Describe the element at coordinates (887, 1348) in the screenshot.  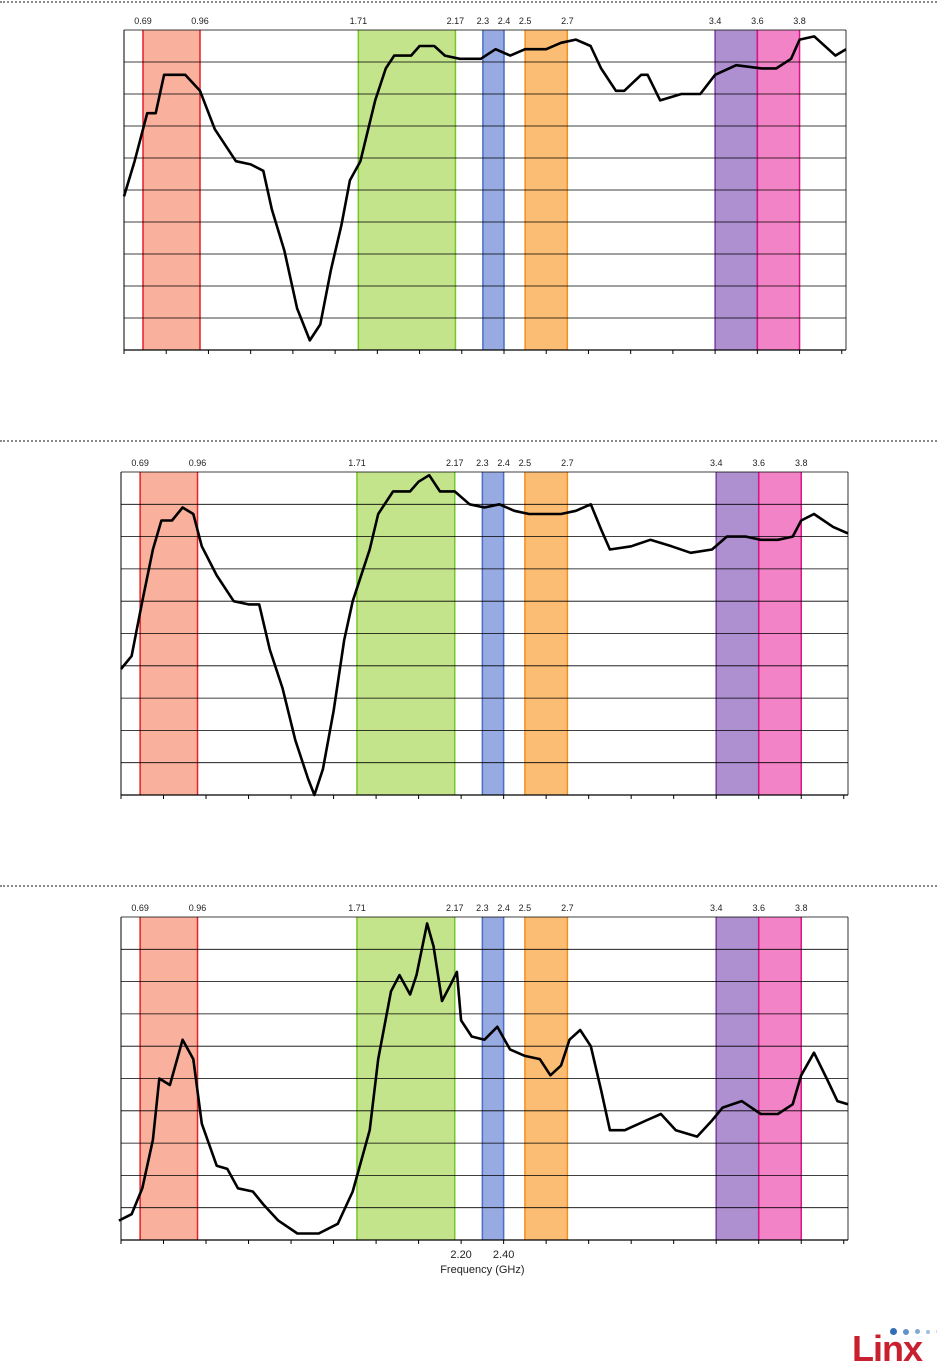
I see `logo-text: Linx` at that location.